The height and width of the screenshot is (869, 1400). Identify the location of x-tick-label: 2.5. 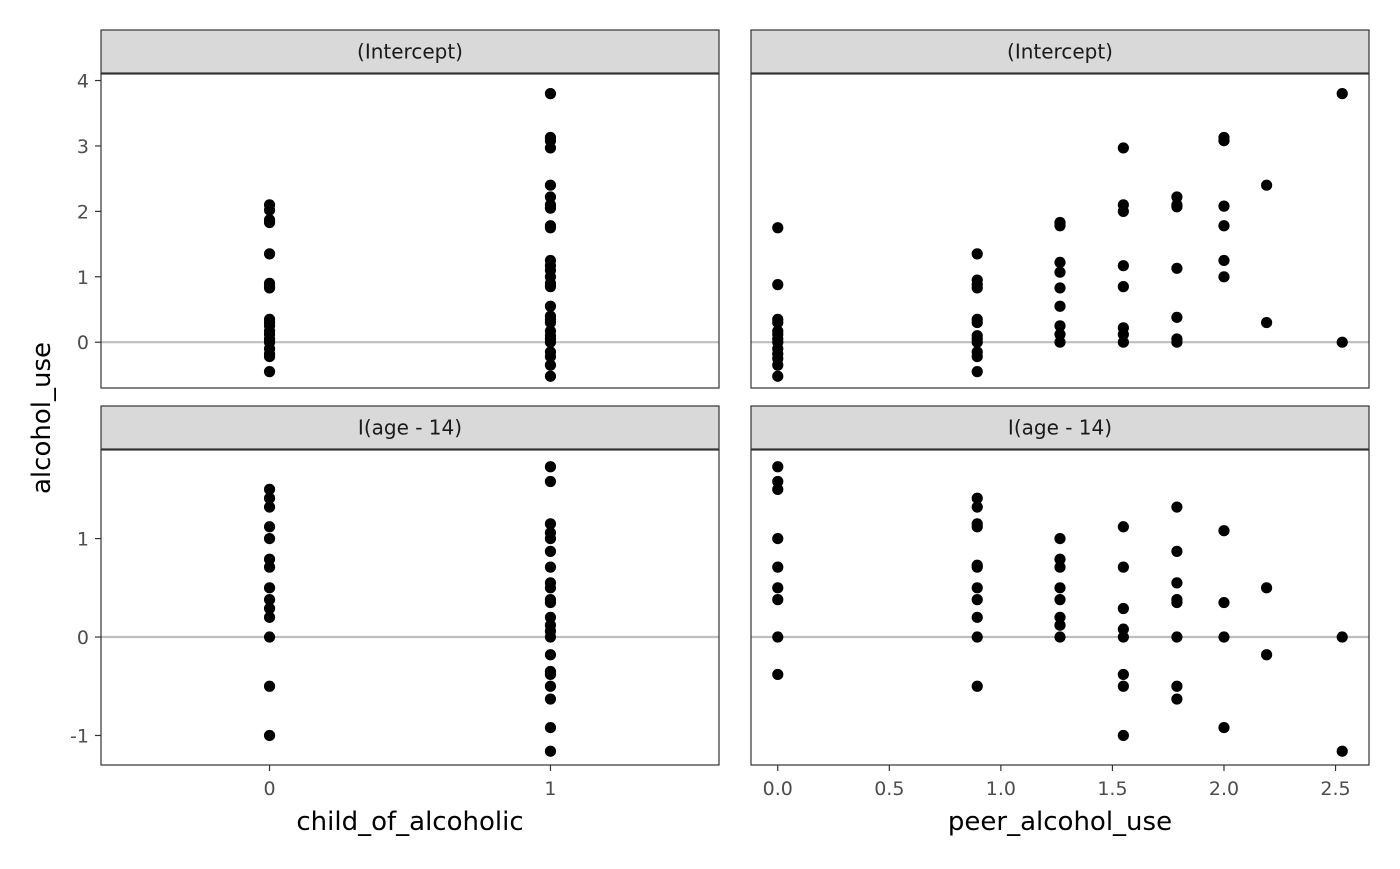
(1335, 789).